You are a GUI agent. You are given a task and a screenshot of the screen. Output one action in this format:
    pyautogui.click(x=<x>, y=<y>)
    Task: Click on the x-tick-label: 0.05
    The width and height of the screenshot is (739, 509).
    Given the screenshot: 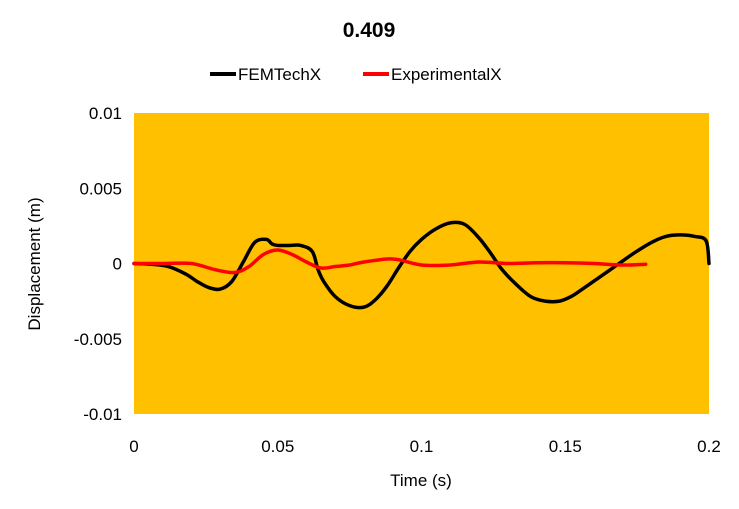 What is the action you would take?
    pyautogui.click(x=277, y=446)
    